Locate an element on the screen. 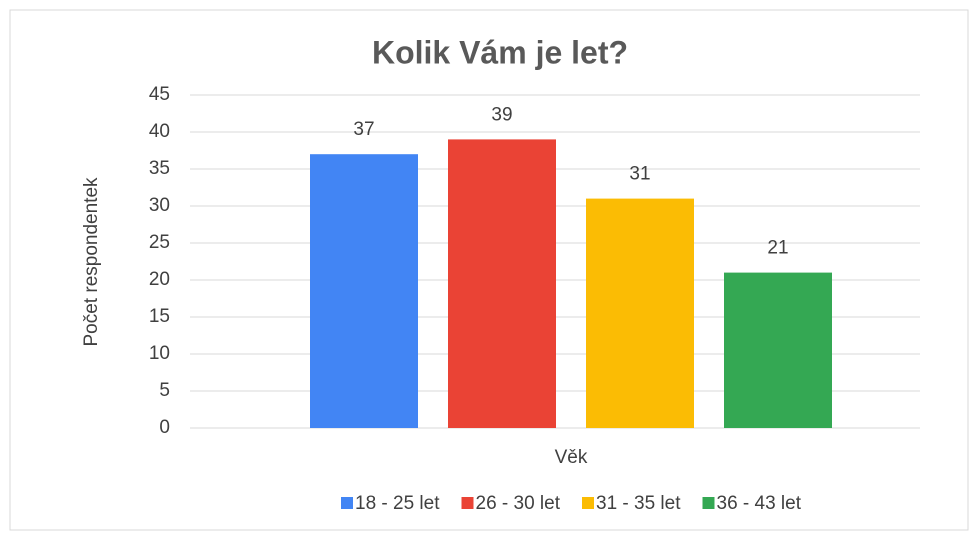 Image resolution: width=979 pixels, height=541 pixels. y-axis-label: Počet respondentek is located at coordinates (91, 262).